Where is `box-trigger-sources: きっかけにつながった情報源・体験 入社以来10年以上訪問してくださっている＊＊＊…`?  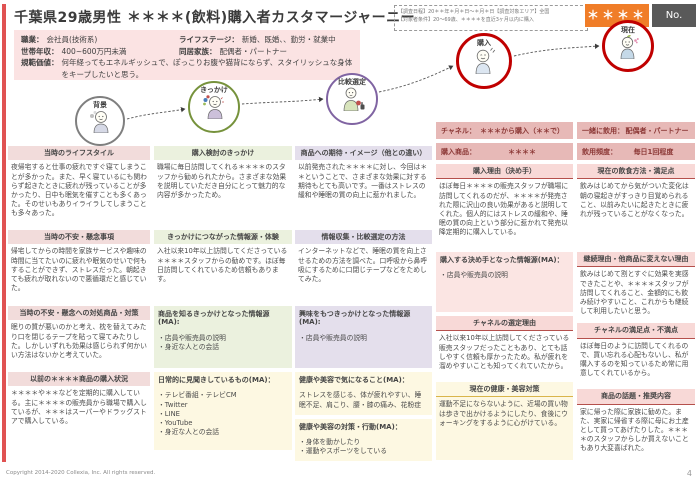
box-trigger-sources: きっかけにつながった情報源・体験 入社以来10年以上訪問してくださっている＊＊＊… is located at coordinates (223, 266).